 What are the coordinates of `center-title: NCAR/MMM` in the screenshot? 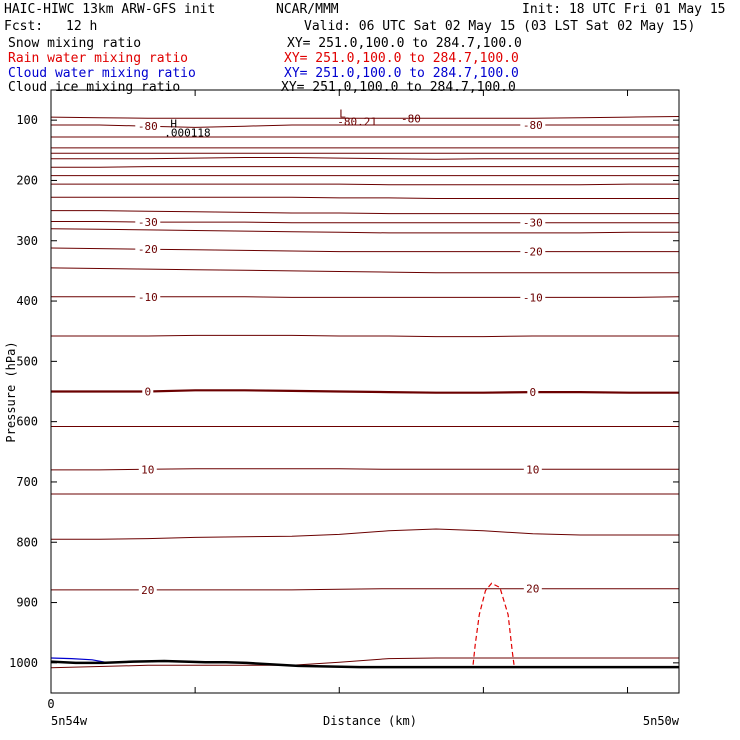 It's located at (307, 9).